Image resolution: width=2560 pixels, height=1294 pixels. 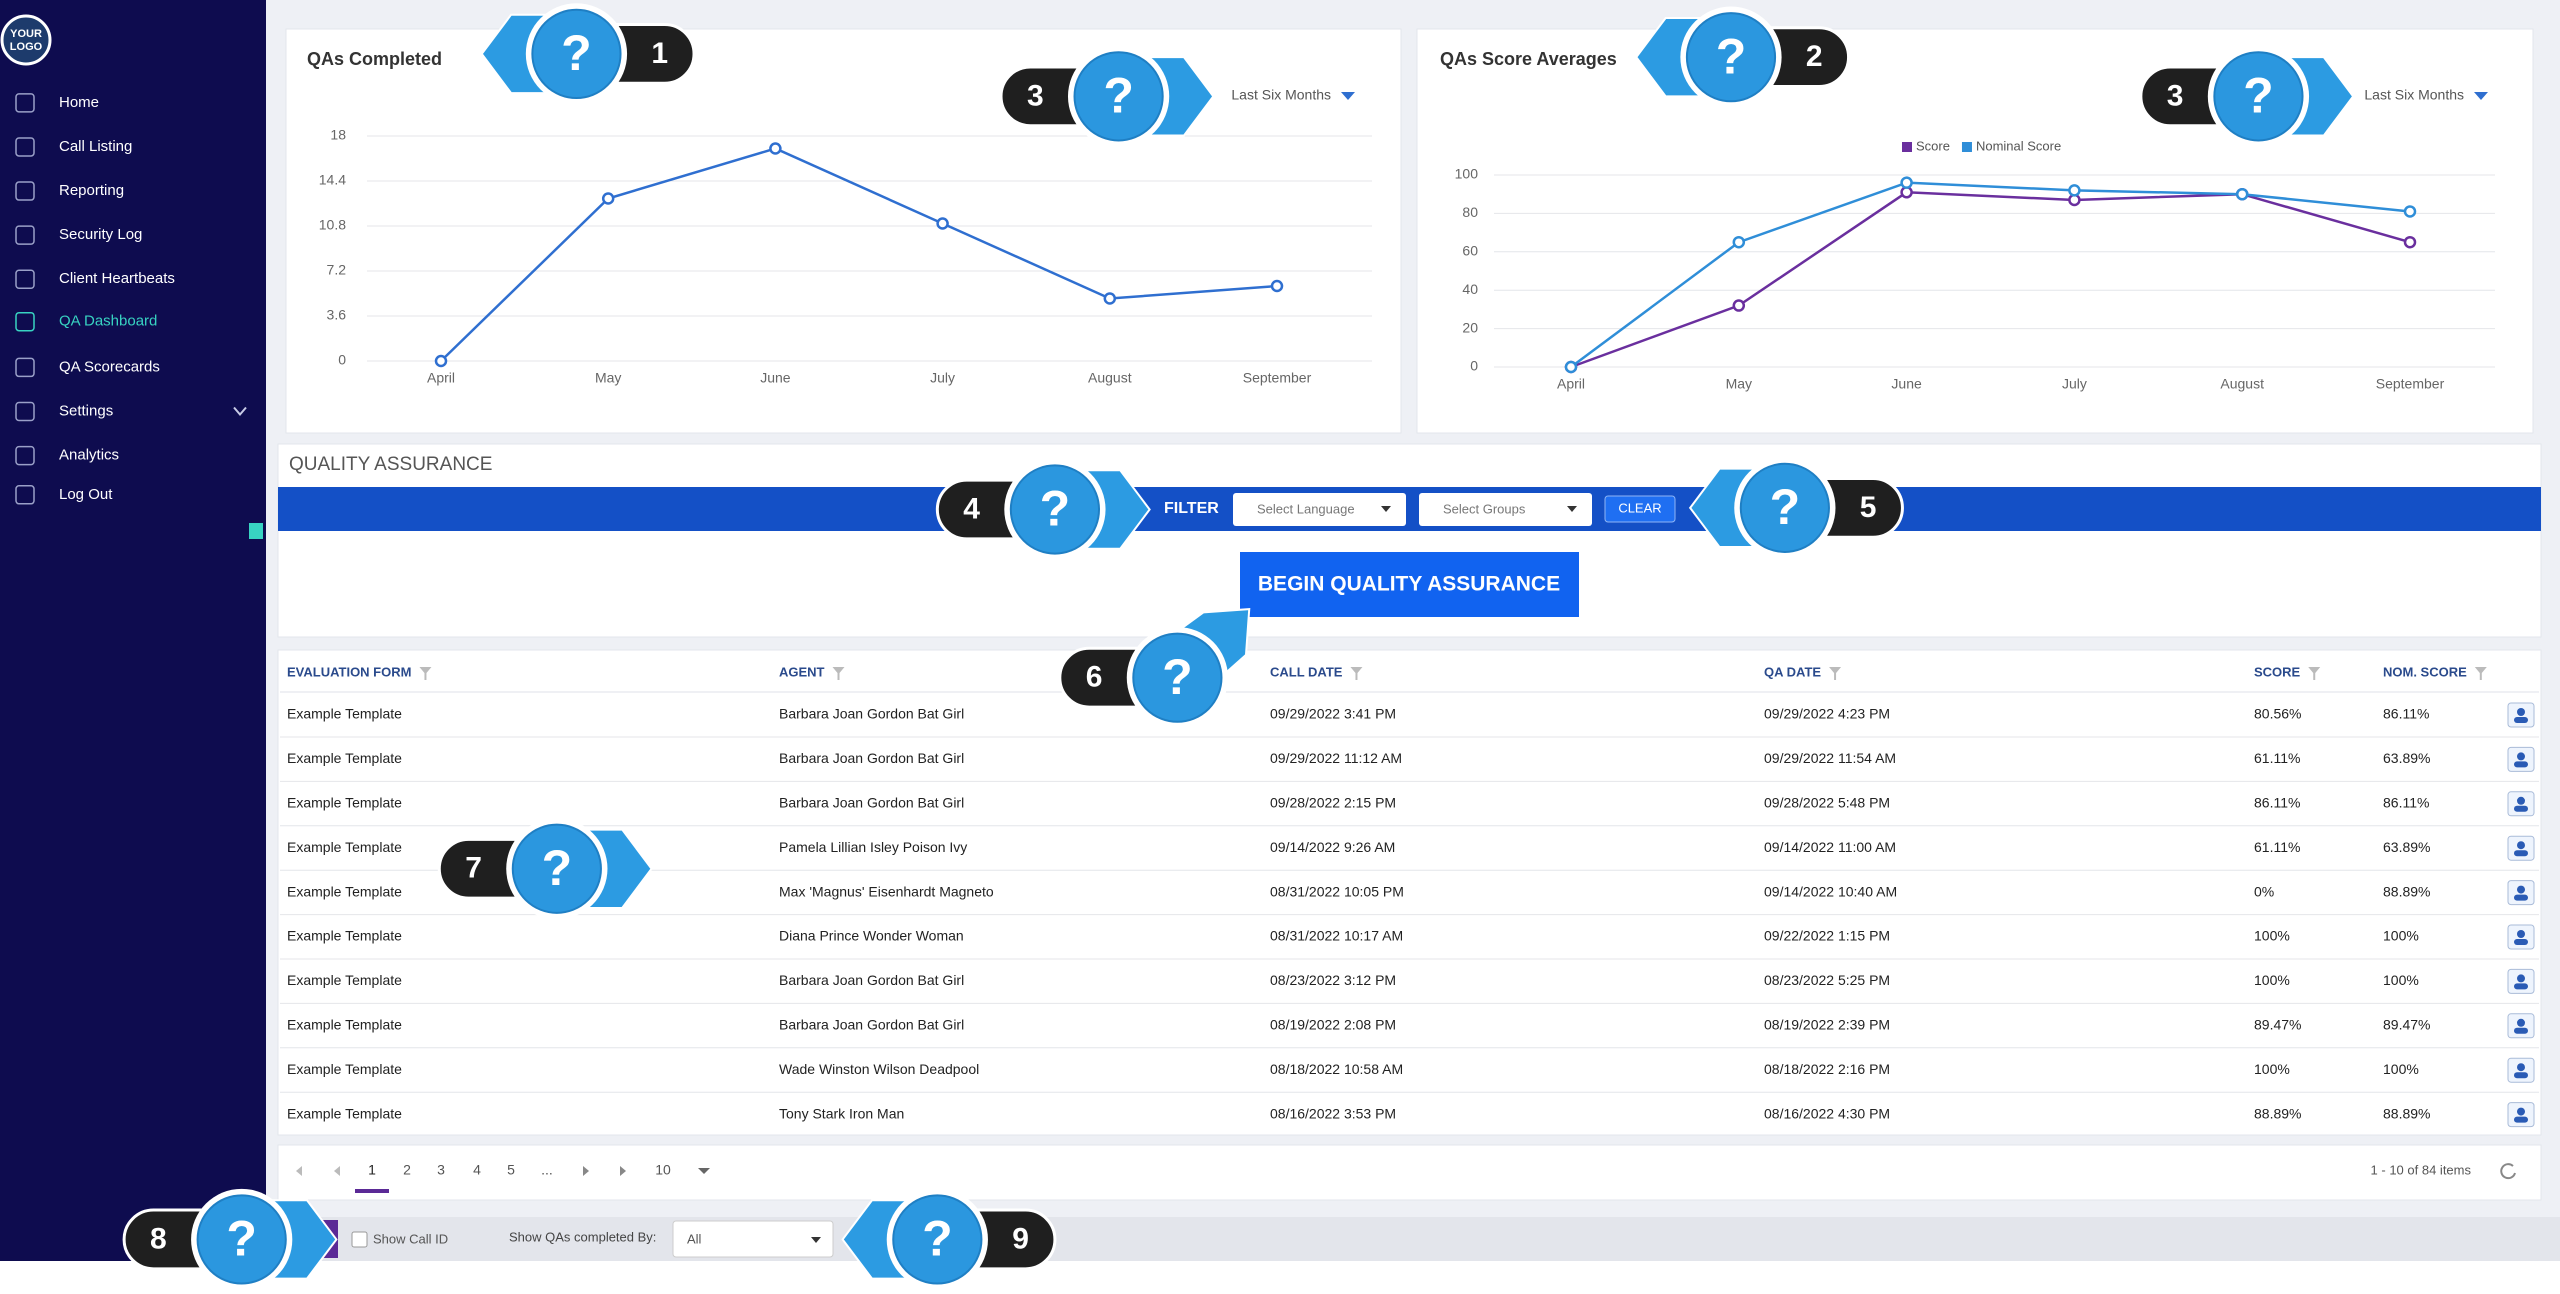 I want to click on x-tick-label: June, so click(x=775, y=378).